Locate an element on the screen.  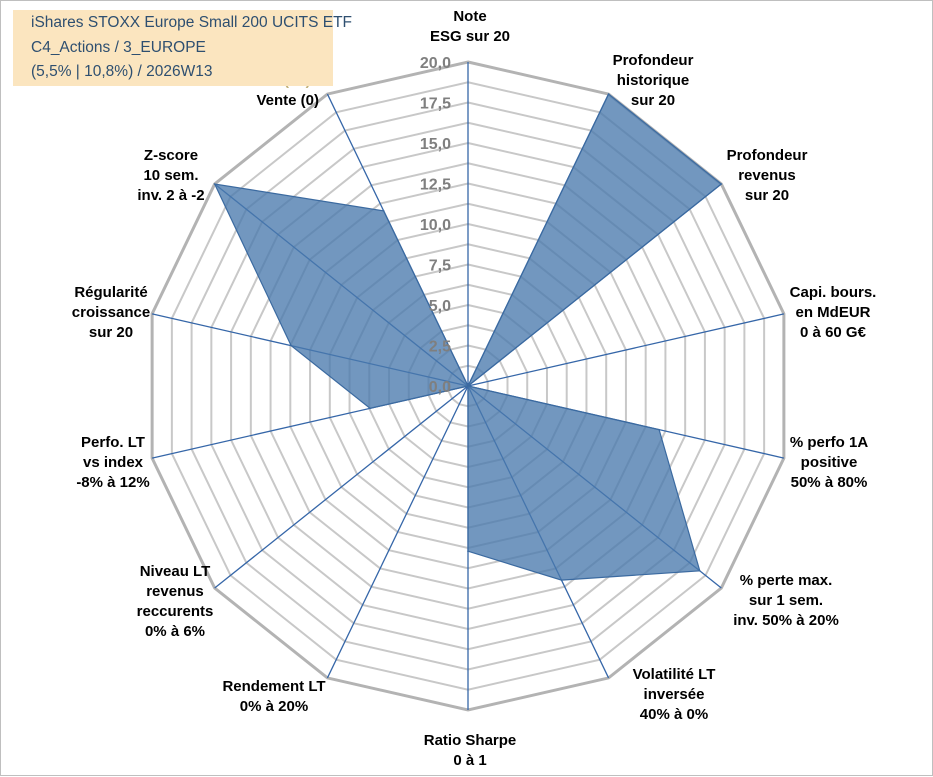
axis-label-line: en MdEUR is located at coordinates (833, 312).